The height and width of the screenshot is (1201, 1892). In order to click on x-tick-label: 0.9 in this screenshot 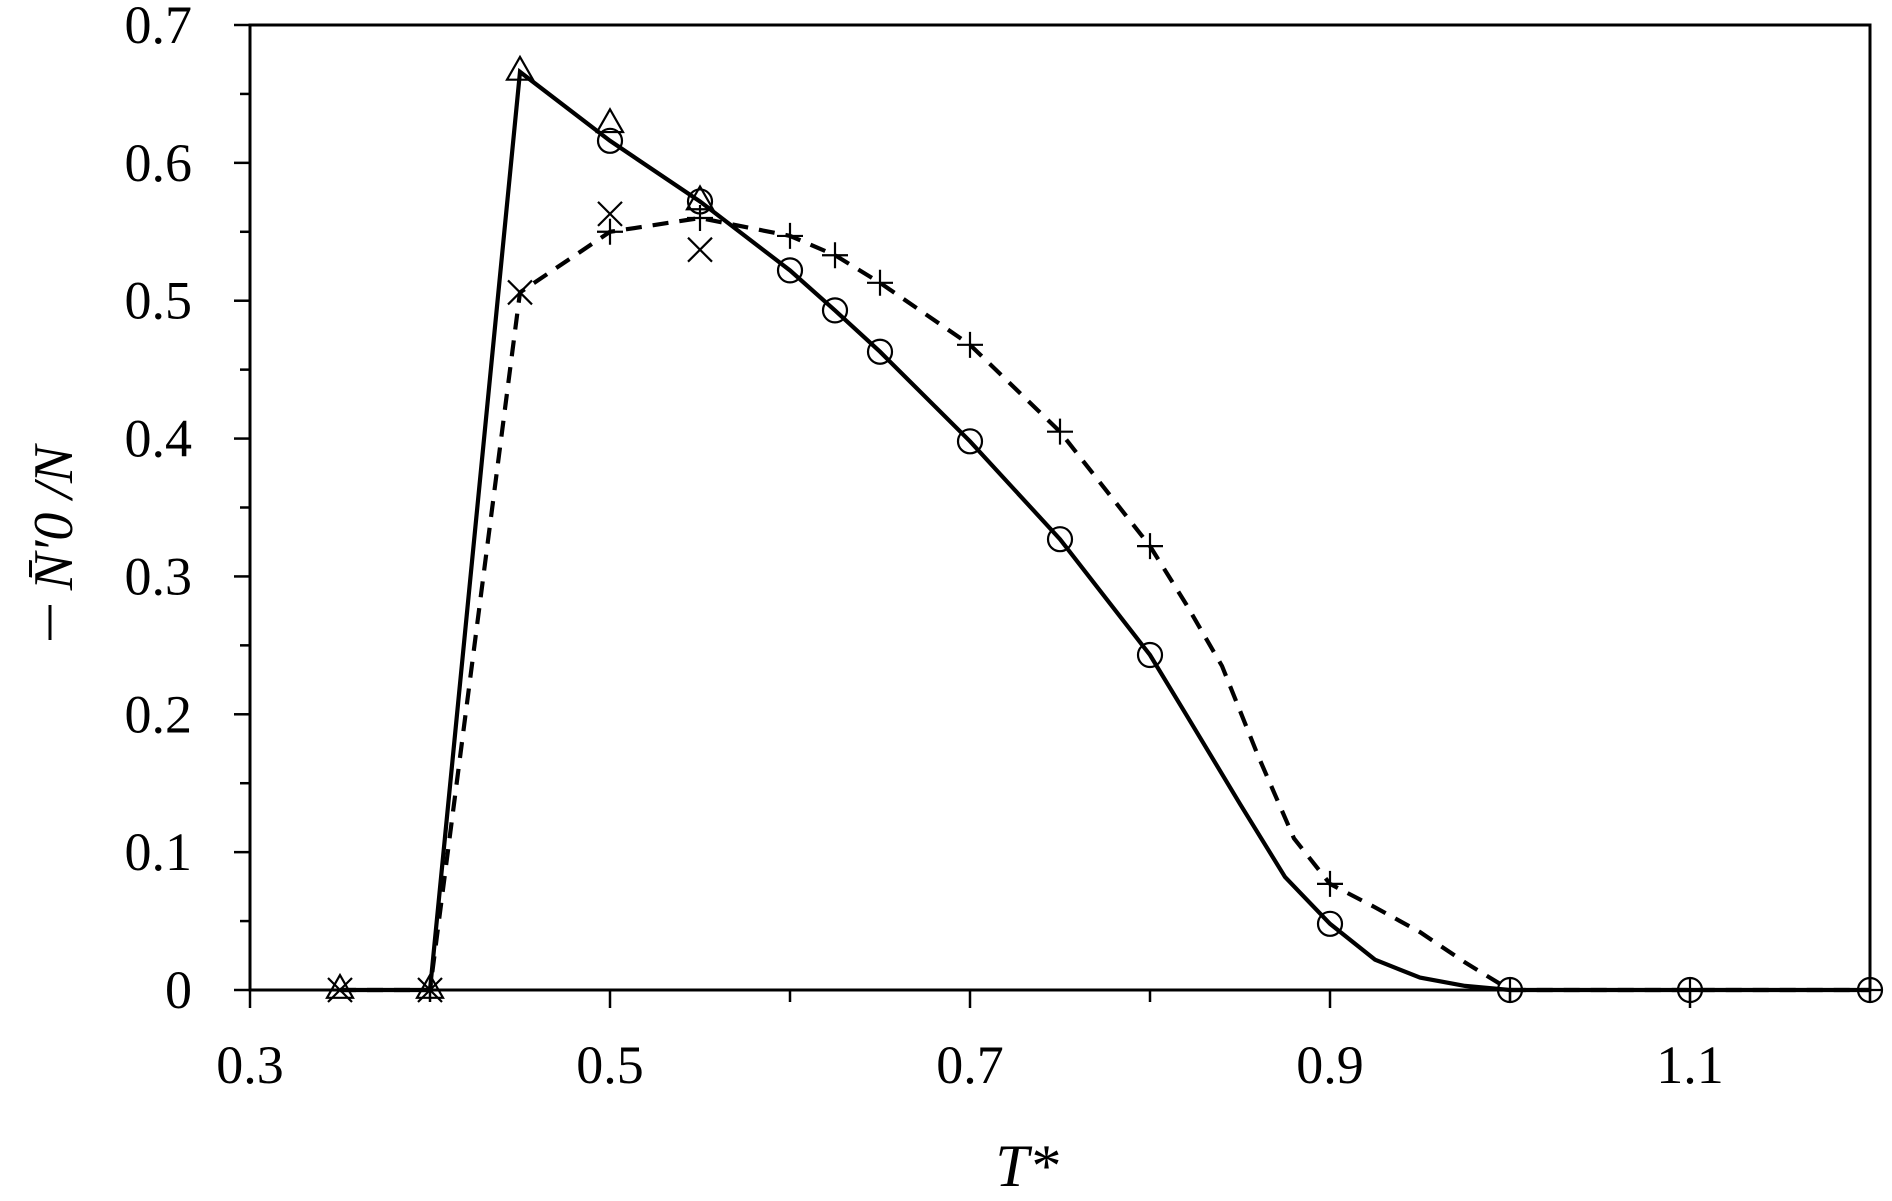, I will do `click(1330, 1065)`.